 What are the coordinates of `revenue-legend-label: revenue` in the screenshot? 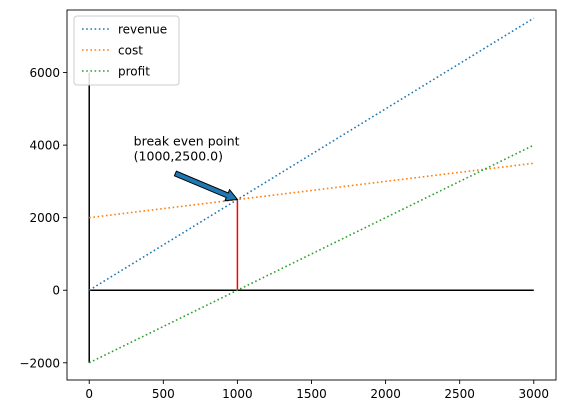 It's located at (142, 30).